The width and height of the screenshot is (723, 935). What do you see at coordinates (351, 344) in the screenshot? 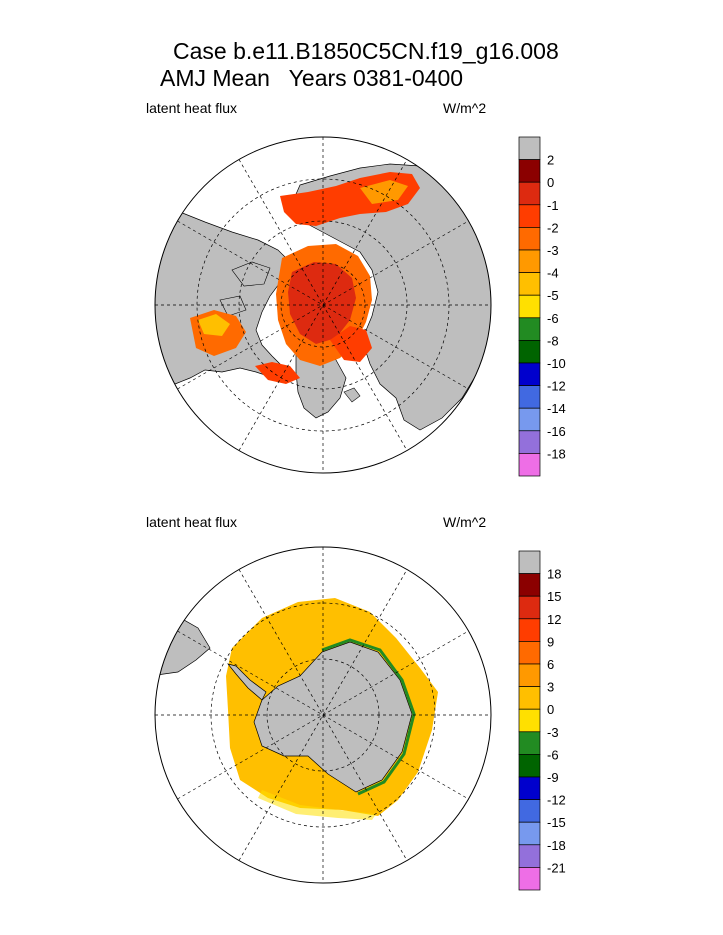
I see `north-flux-greenland-sea` at bounding box center [351, 344].